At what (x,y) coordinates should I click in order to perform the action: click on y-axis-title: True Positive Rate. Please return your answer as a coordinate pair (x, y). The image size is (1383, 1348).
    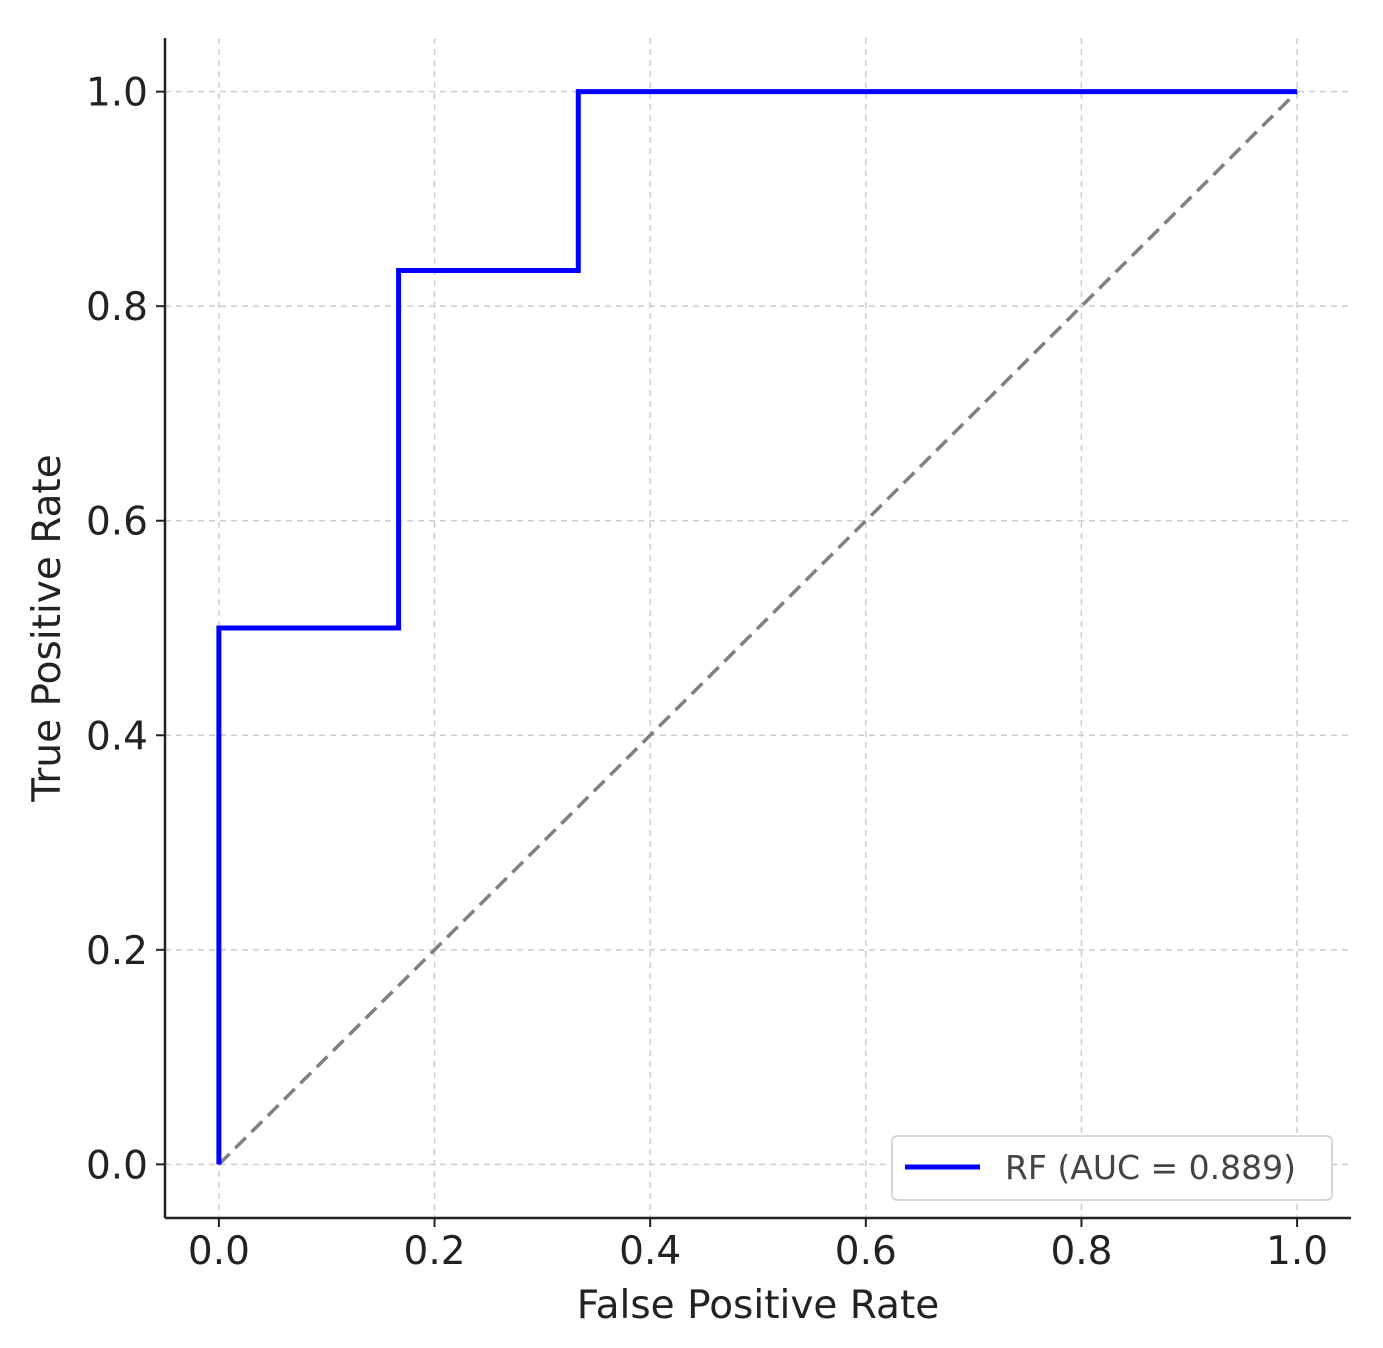
    Looking at the image, I should click on (47, 628).